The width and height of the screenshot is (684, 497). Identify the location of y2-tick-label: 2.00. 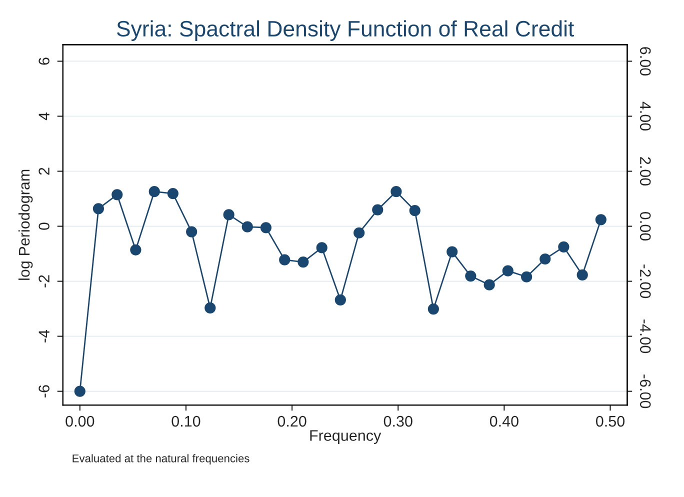
(645, 171).